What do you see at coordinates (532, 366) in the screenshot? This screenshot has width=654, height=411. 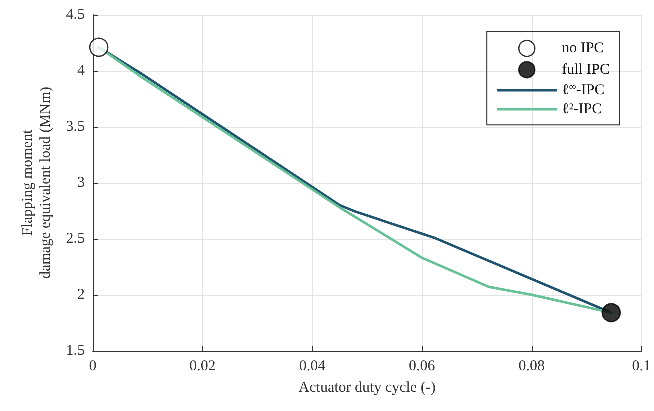 I see `x-tick-label: 0.08` at bounding box center [532, 366].